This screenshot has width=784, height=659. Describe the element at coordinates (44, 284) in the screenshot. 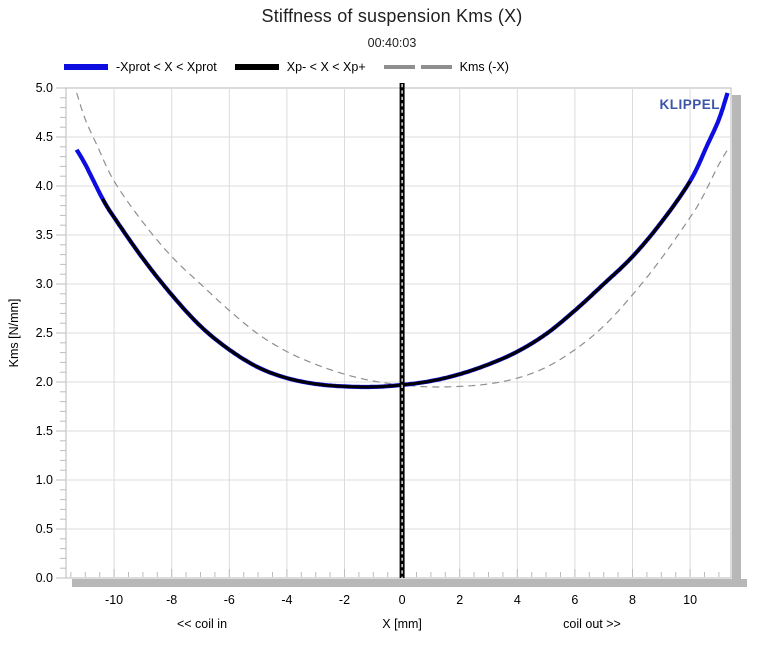

I see `y-tick-label: 3.0` at that location.